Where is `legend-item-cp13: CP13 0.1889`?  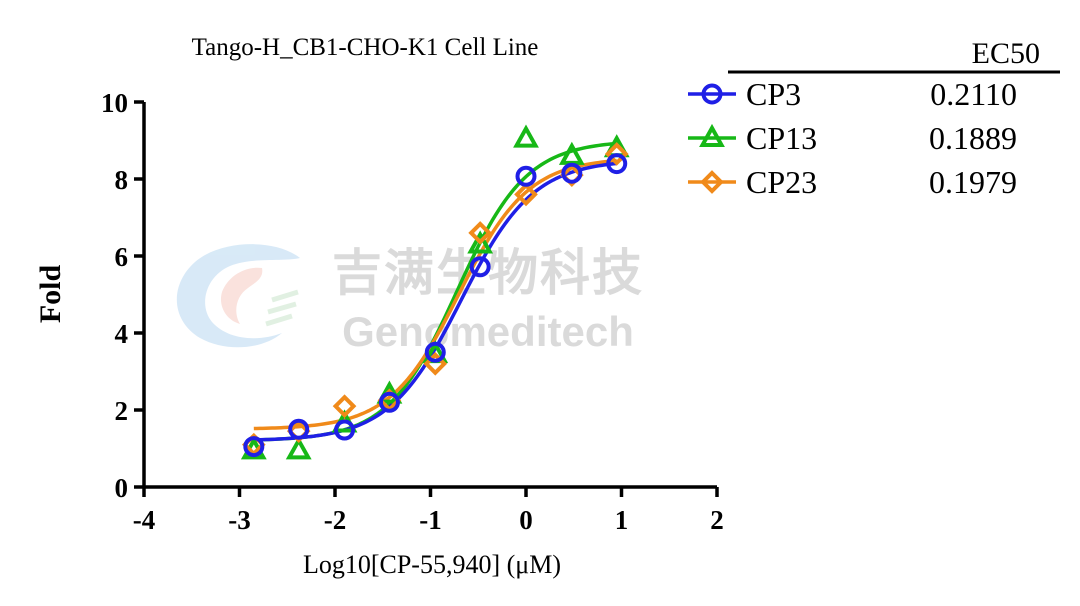
legend-item-cp13: CP13 0.1889 is located at coordinates (852, 138).